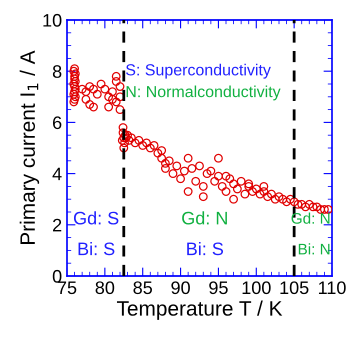 This screenshot has height=337, width=355. I want to click on x-tick-label: 75, so click(67, 288).